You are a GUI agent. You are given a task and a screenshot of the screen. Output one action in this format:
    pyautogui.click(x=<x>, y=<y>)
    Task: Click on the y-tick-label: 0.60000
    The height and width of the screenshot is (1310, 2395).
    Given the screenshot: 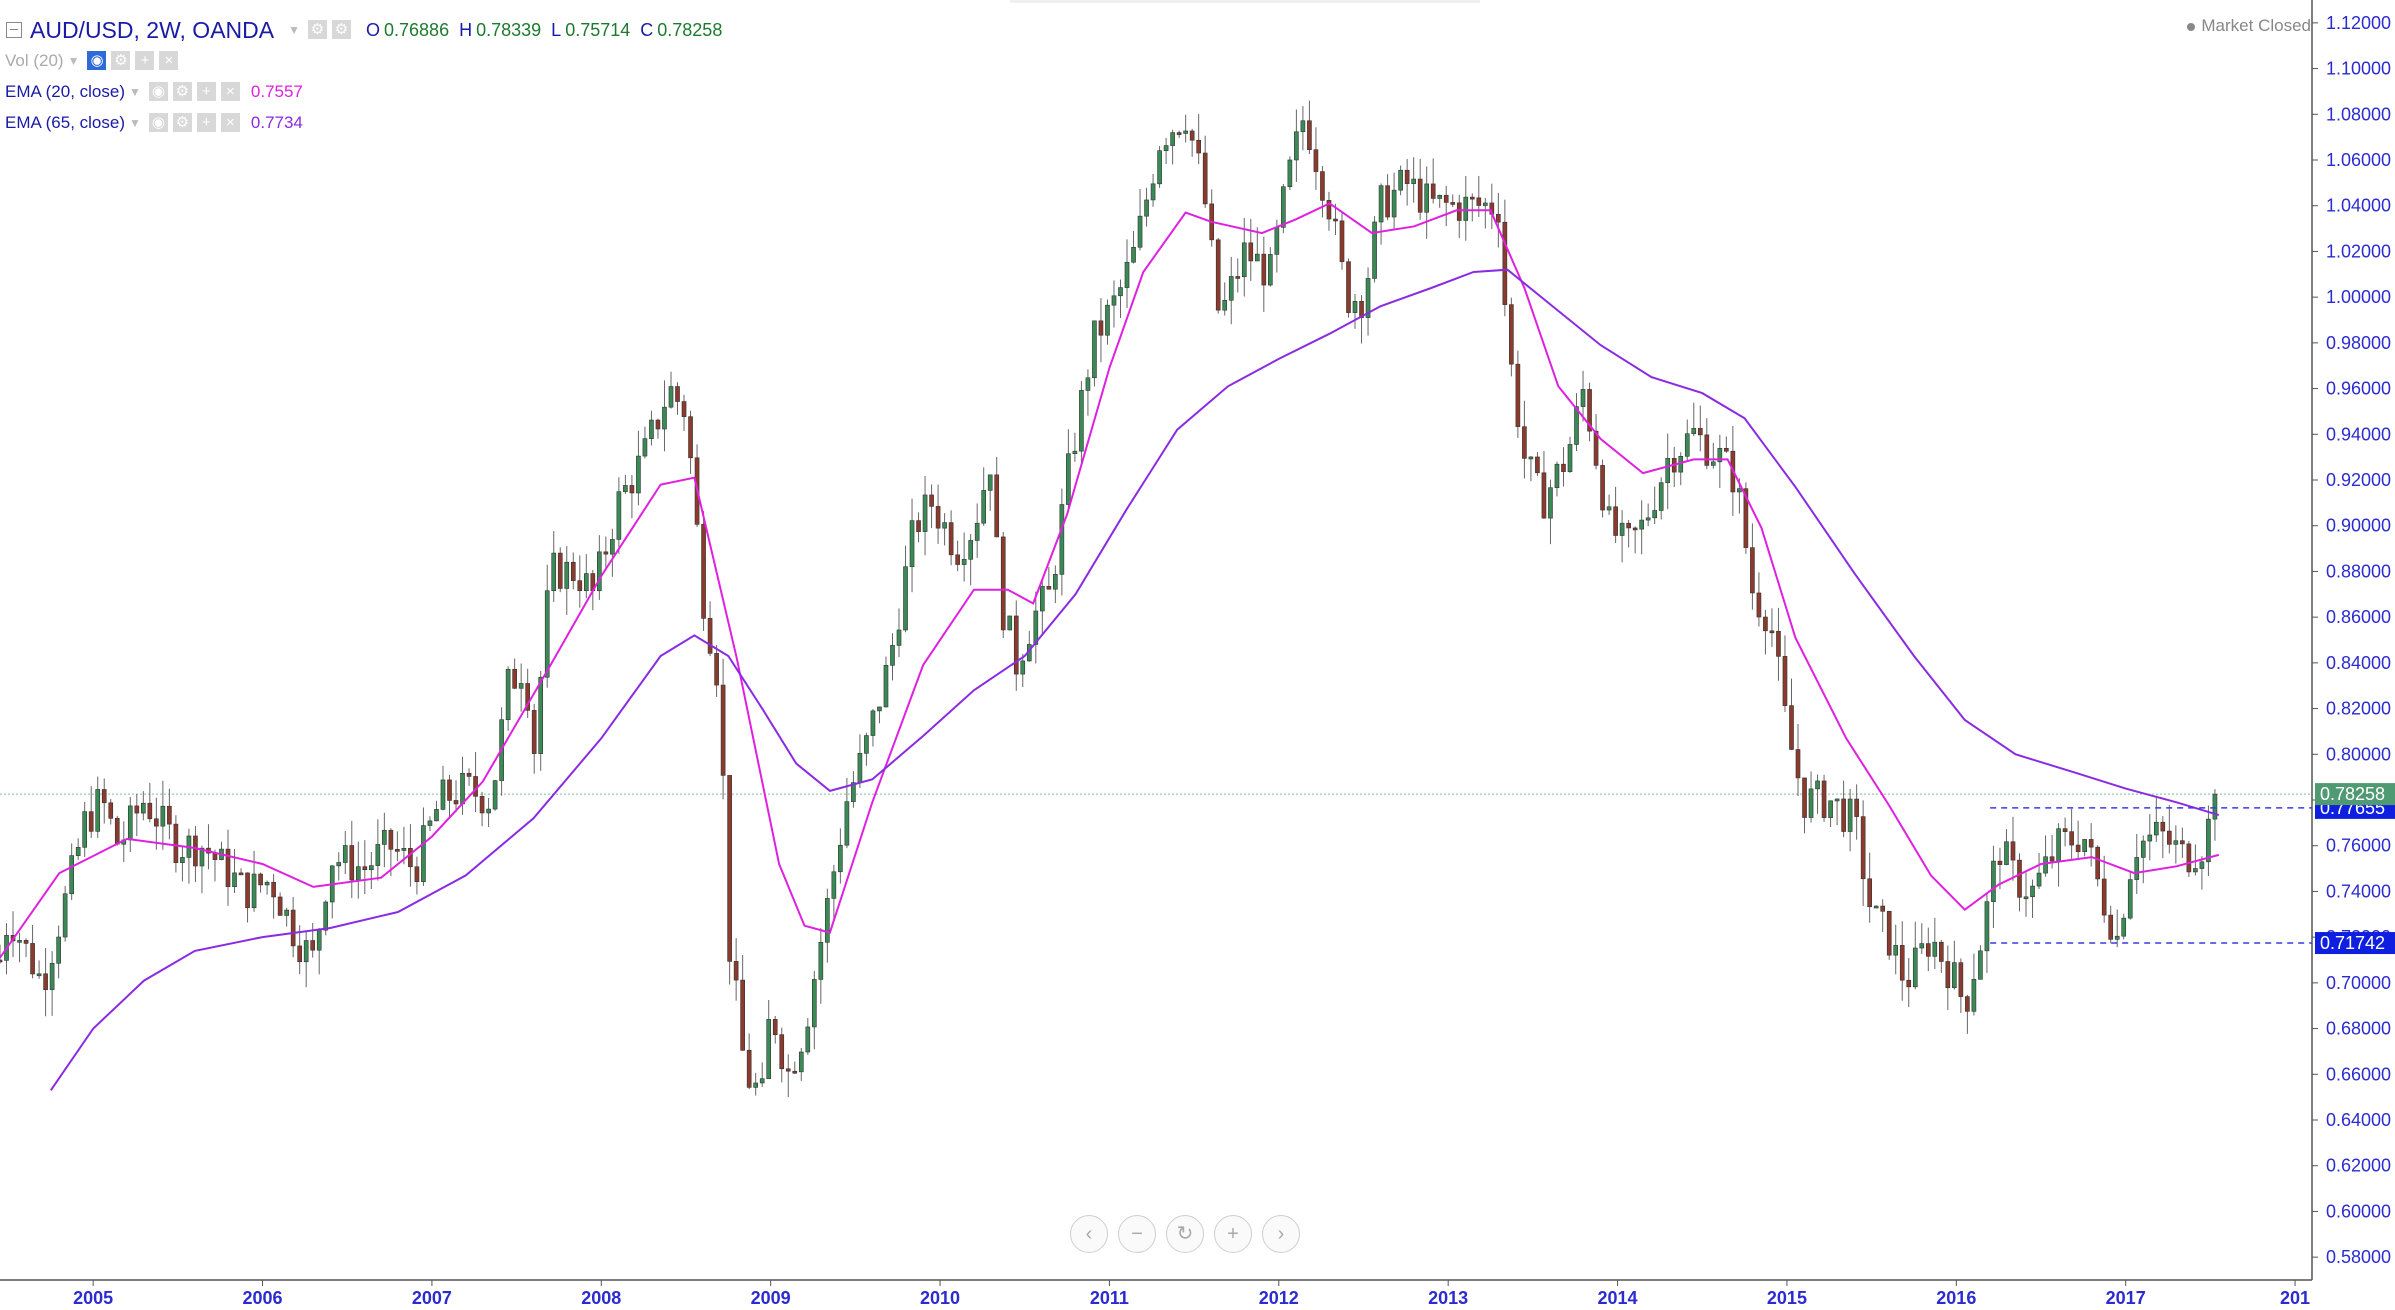 What is the action you would take?
    pyautogui.click(x=2358, y=1211)
    